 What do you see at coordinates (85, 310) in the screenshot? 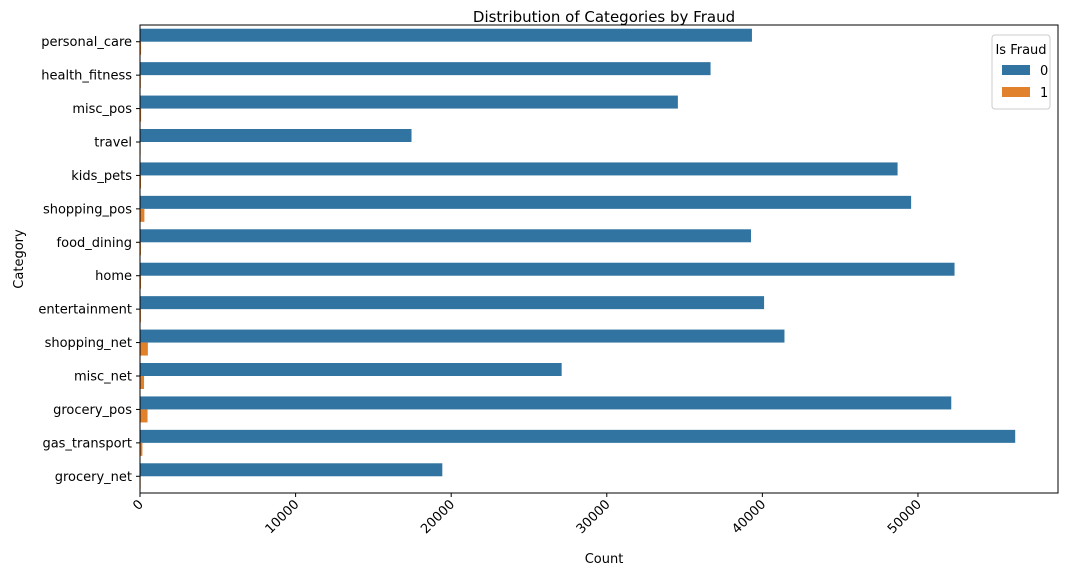
I see `y-tick-label: entertainment` at bounding box center [85, 310].